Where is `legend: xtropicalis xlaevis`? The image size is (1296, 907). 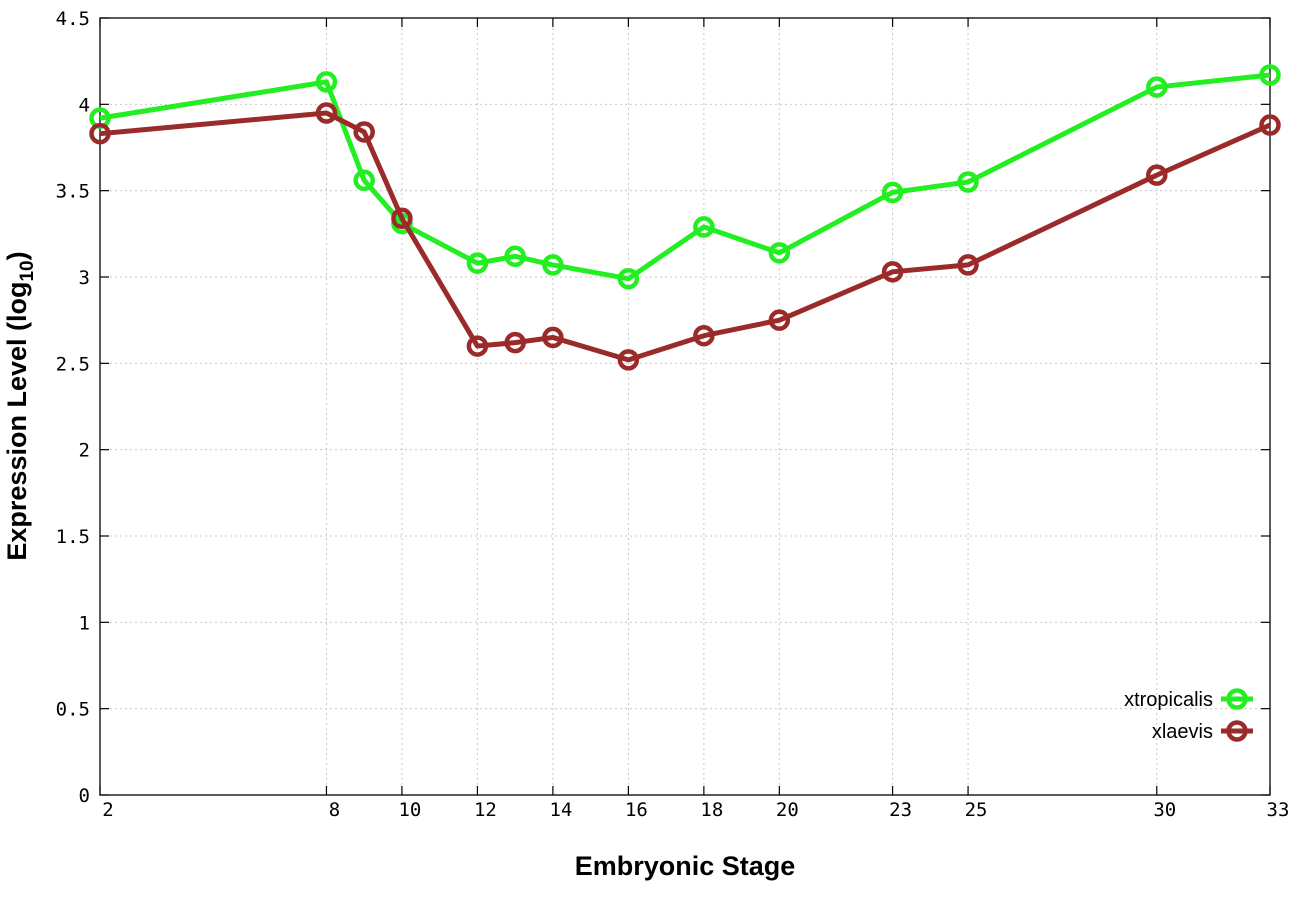 legend: xtropicalis xlaevis is located at coordinates (1188, 715).